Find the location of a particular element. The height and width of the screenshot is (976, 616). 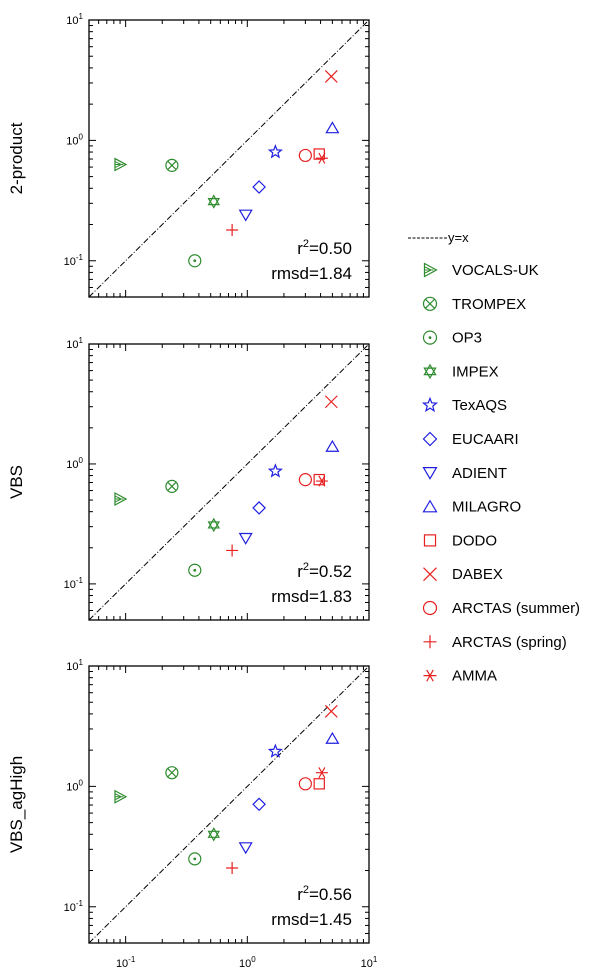

legend-item: EUCAARI is located at coordinates (470, 439).